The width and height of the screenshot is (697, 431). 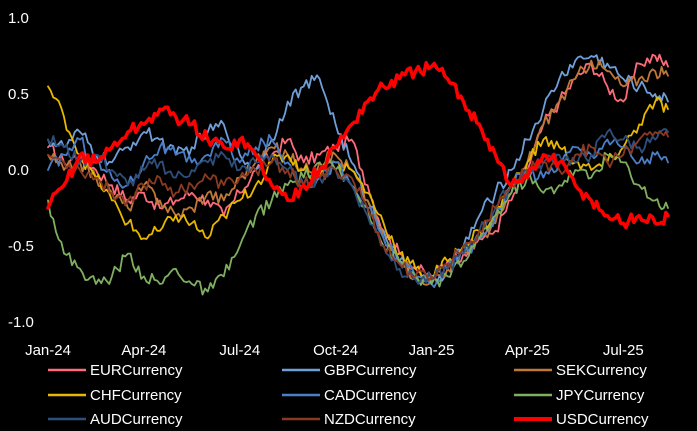 I want to click on legend-item-audcurrency: AUDCurrency, so click(x=115, y=419).